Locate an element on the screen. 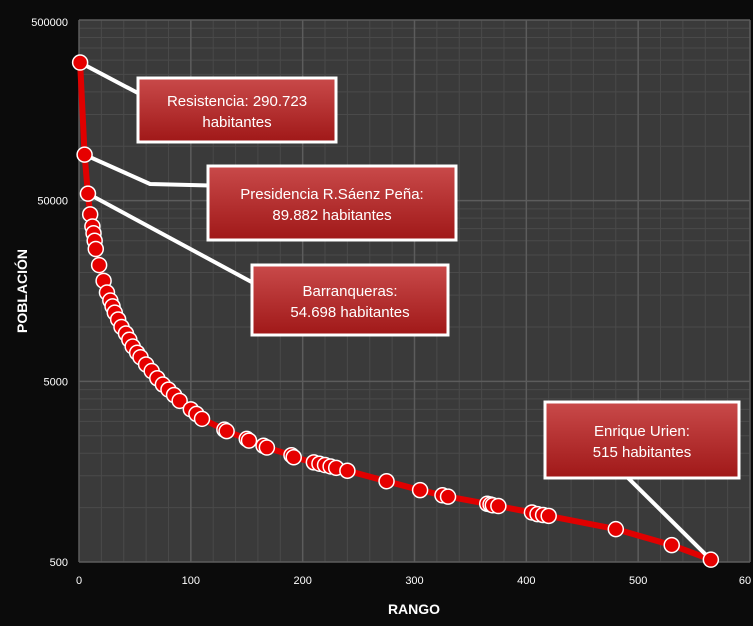 This screenshot has width=753, height=631. x-tick-label: 300 is located at coordinates (414, 581).